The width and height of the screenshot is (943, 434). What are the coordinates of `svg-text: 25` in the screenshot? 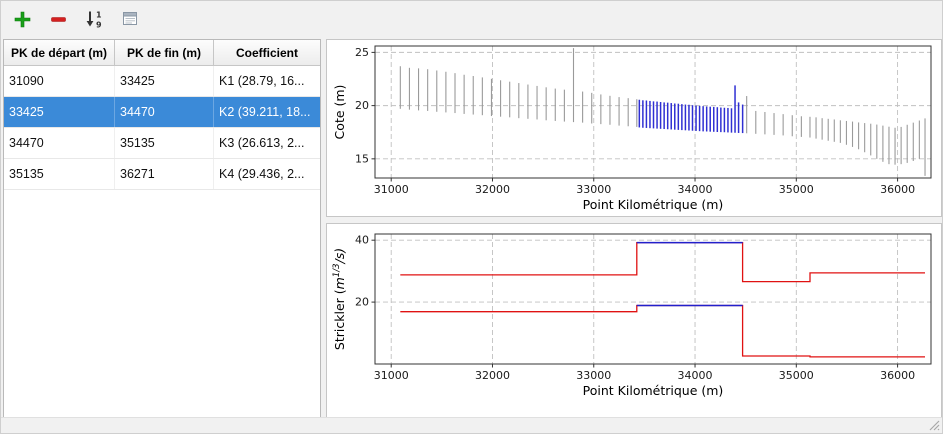 It's located at (362, 52).